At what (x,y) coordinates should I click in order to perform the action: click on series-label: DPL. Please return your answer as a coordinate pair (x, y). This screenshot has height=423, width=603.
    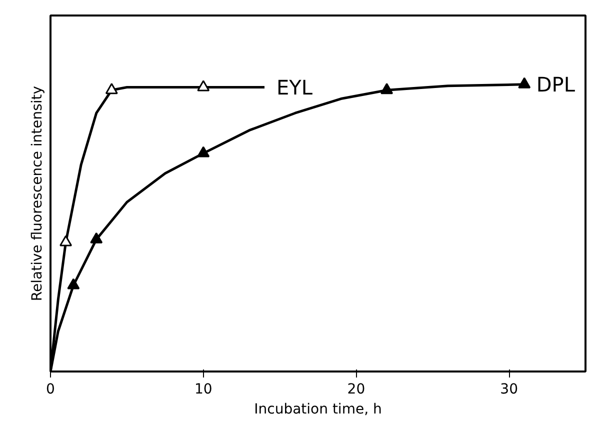
    Looking at the image, I should click on (556, 84).